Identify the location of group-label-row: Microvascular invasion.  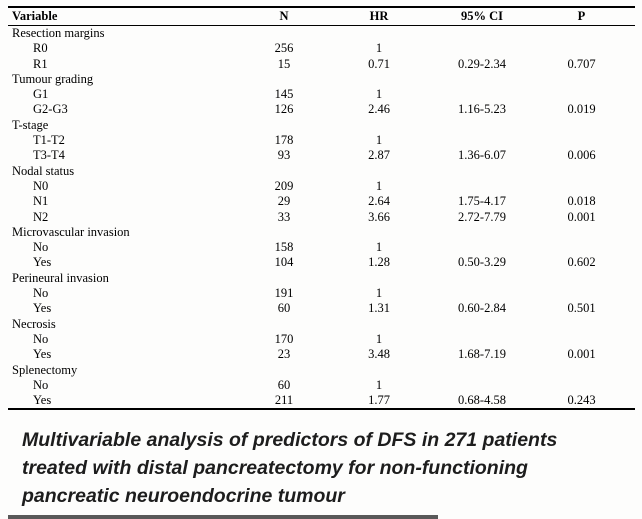
(321, 232).